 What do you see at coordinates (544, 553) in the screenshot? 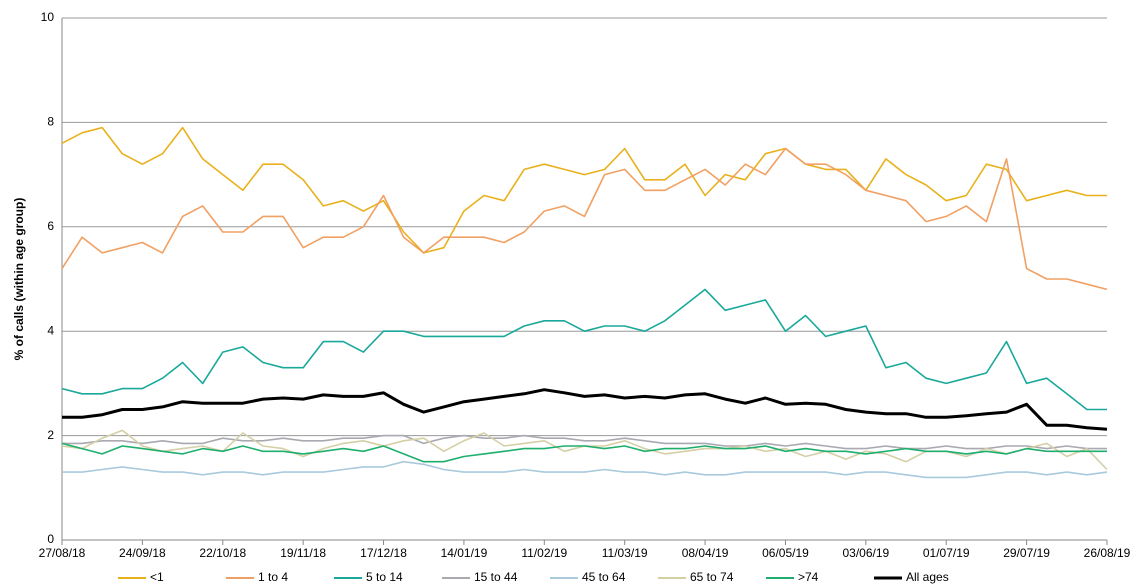
I see `x-tick-label: 11/02/19` at bounding box center [544, 553].